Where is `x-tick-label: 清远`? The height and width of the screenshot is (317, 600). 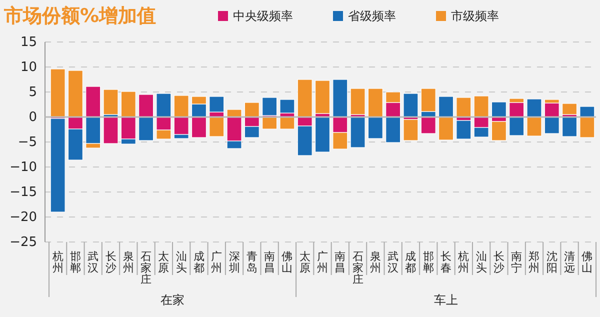
x-tick-label: 清远 is located at coordinates (570, 262).